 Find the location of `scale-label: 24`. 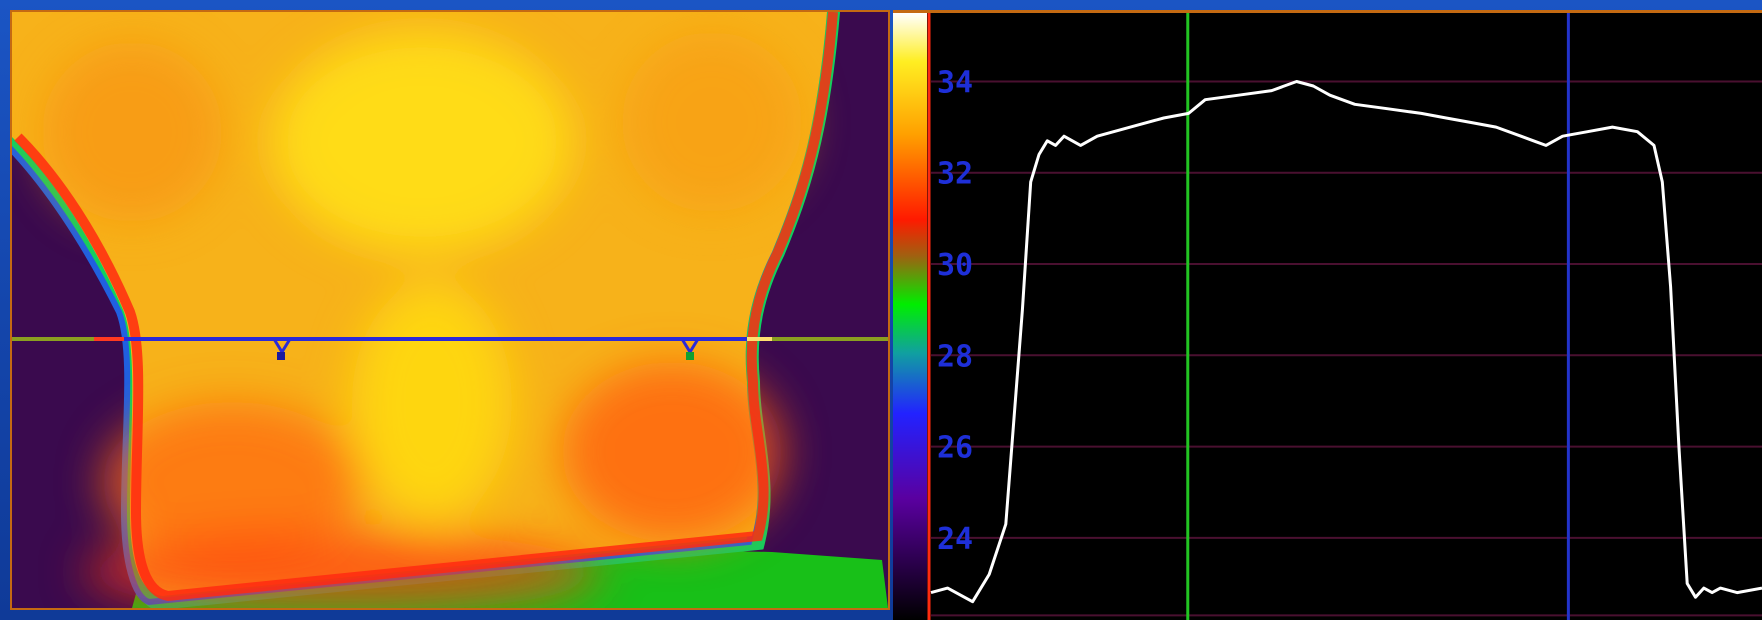

scale-label: 24 is located at coordinates (955, 539).